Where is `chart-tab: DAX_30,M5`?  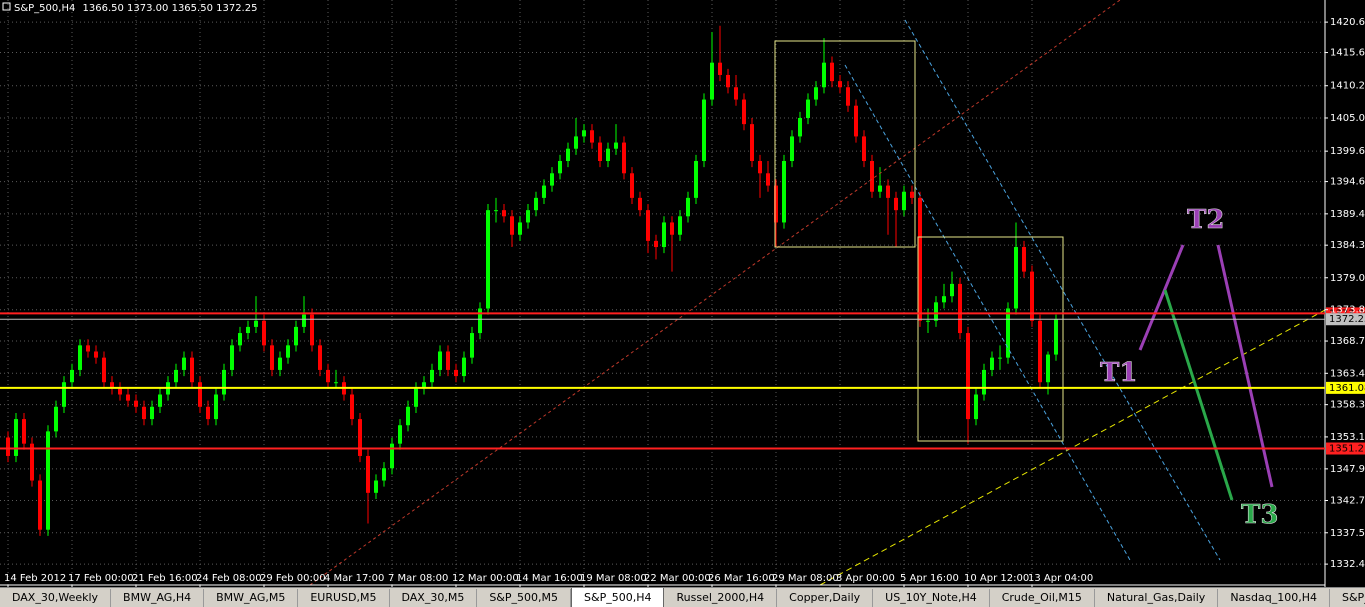
chart-tab: DAX_30,M5 is located at coordinates (434, 598).